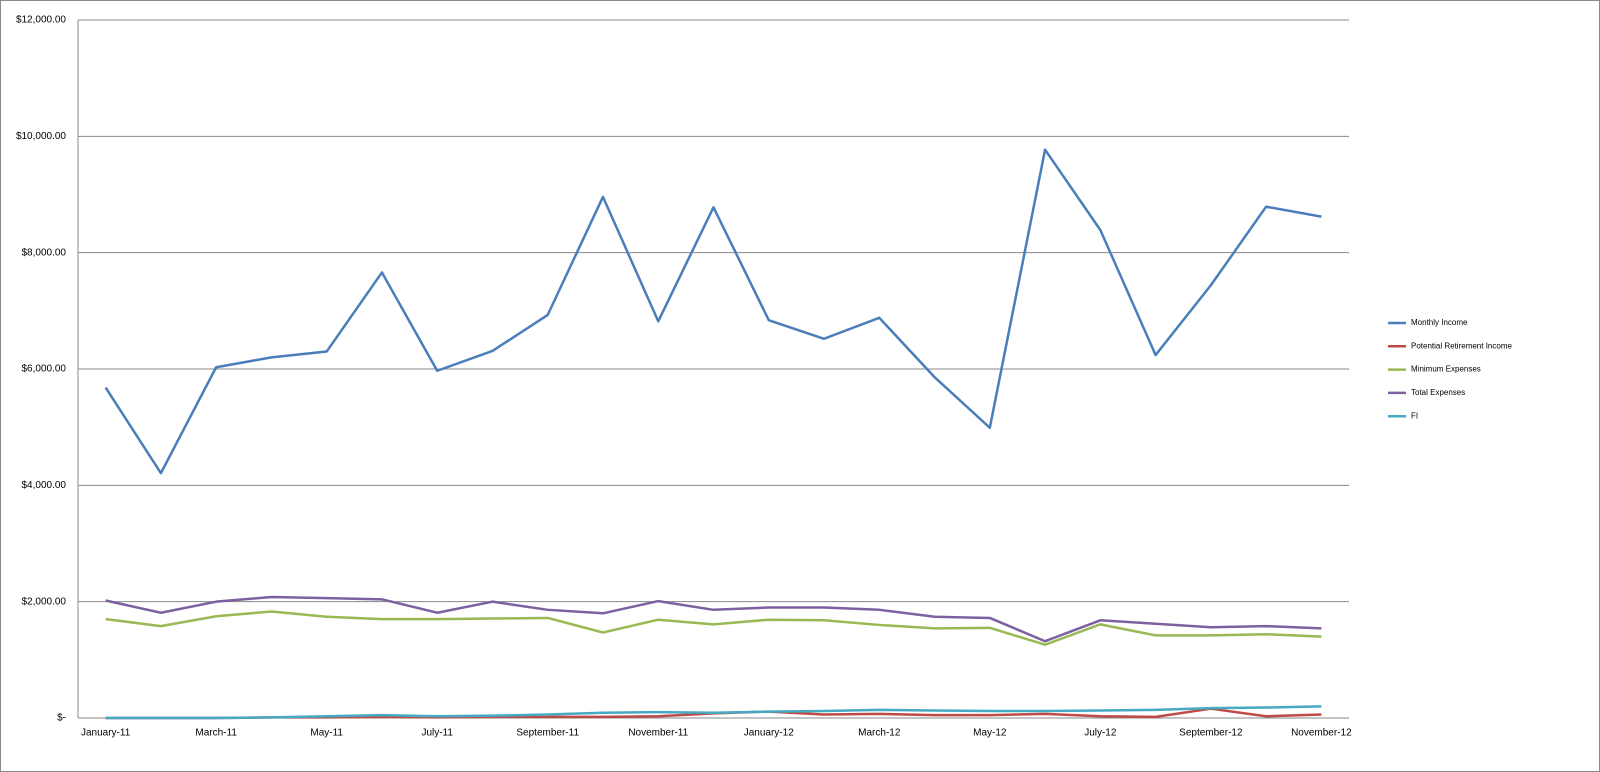 This screenshot has width=1600, height=772. I want to click on x-tick-label: September-12, so click(1211, 733).